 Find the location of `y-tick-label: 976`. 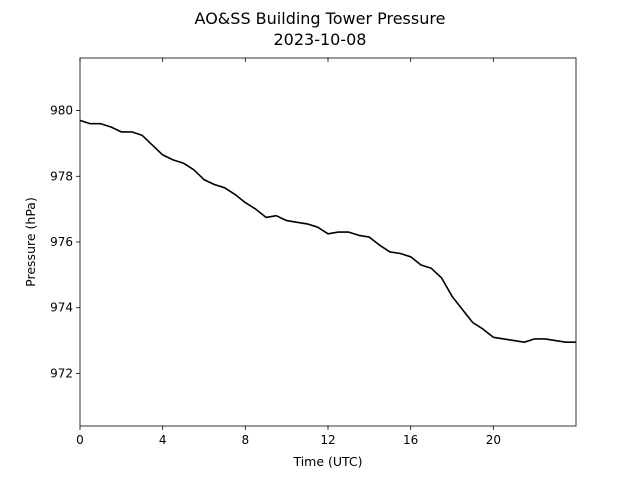

y-tick-label: 976 is located at coordinates (61, 242).